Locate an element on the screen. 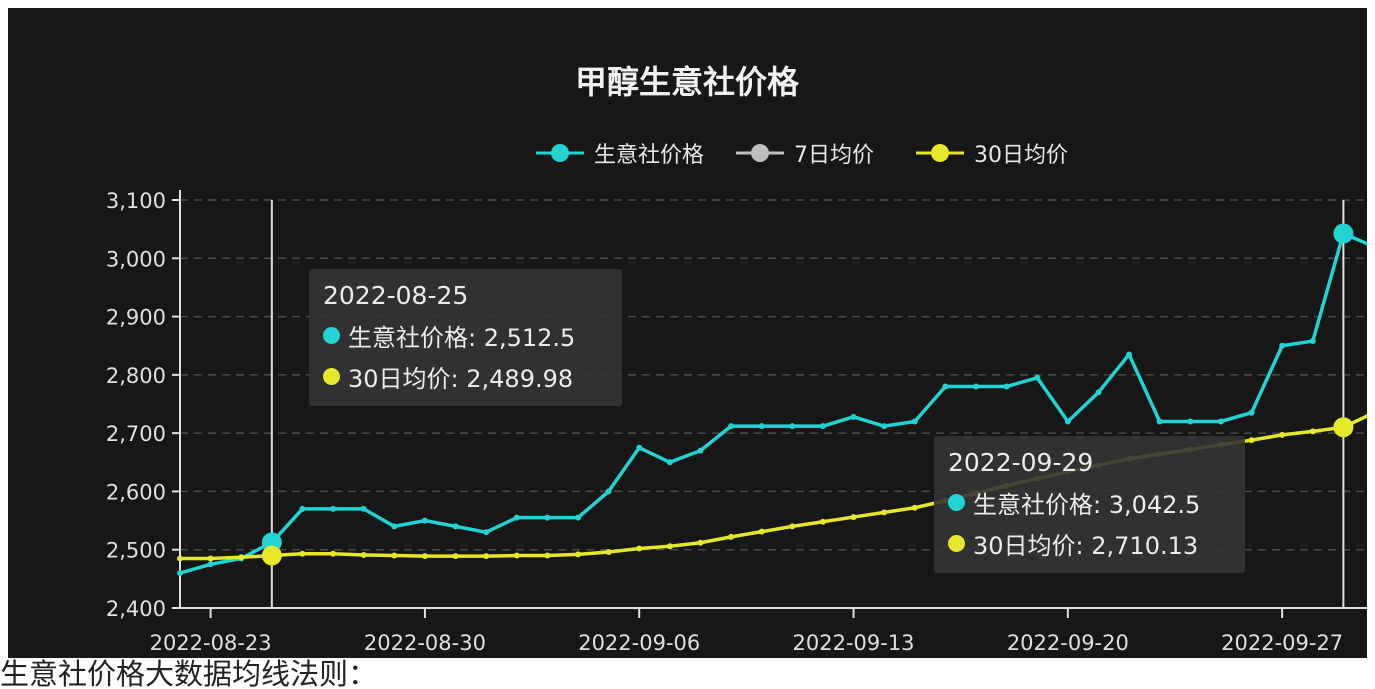  tooltip-price-value: 生意社价格: 2,512.5 is located at coordinates (462, 338).